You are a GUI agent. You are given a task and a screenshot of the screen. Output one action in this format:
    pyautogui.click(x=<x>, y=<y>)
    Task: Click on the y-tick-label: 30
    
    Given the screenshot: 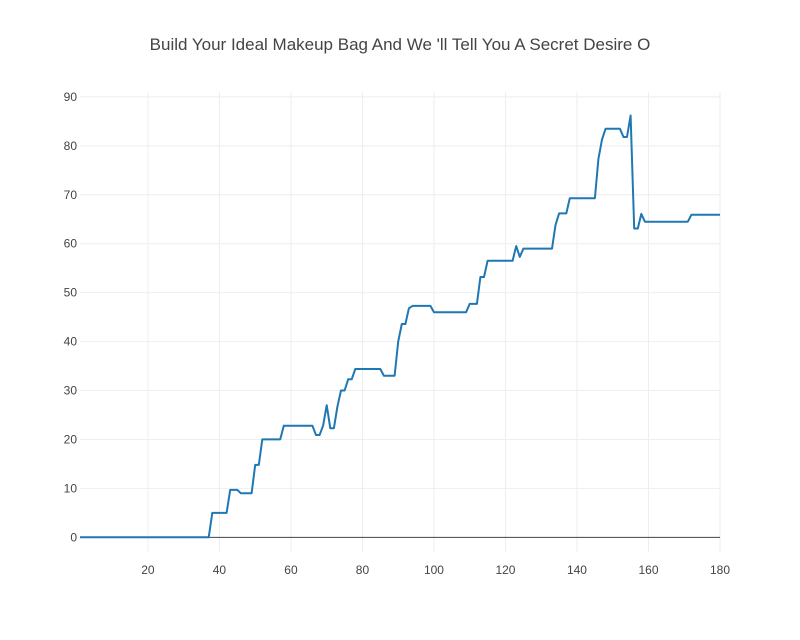 What is the action you would take?
    pyautogui.click(x=71, y=391)
    